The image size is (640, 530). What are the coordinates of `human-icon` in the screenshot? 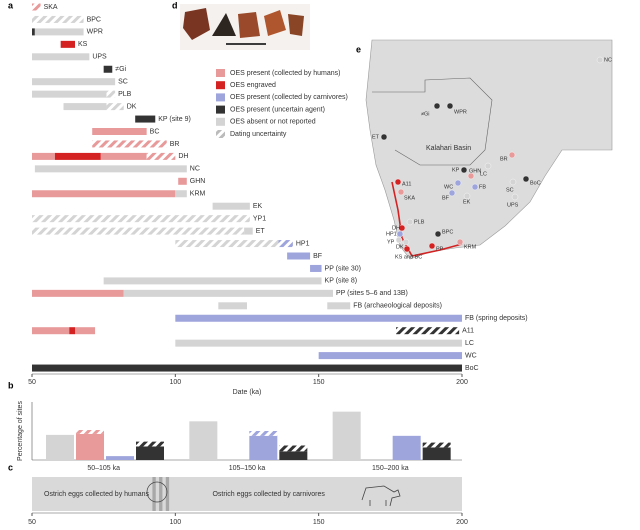 It's located at (157, 492).